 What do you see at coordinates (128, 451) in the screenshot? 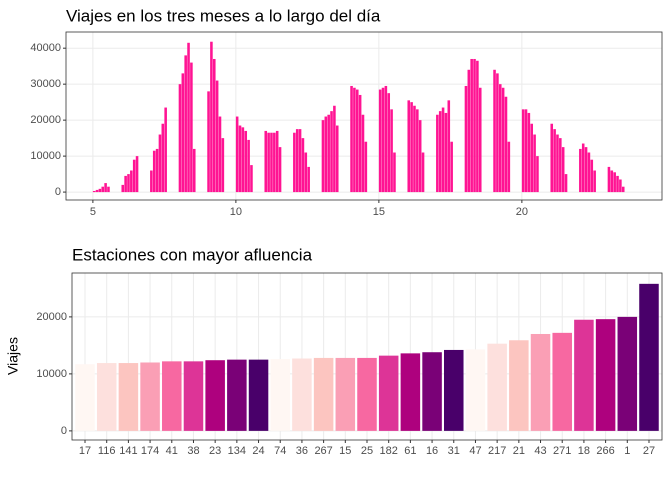
I see `x-tick-label: 141` at bounding box center [128, 451].